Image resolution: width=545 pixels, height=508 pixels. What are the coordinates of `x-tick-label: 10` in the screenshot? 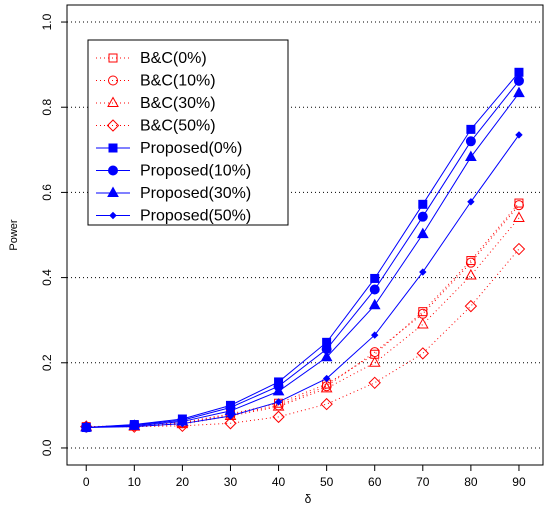 It's located at (135, 482).